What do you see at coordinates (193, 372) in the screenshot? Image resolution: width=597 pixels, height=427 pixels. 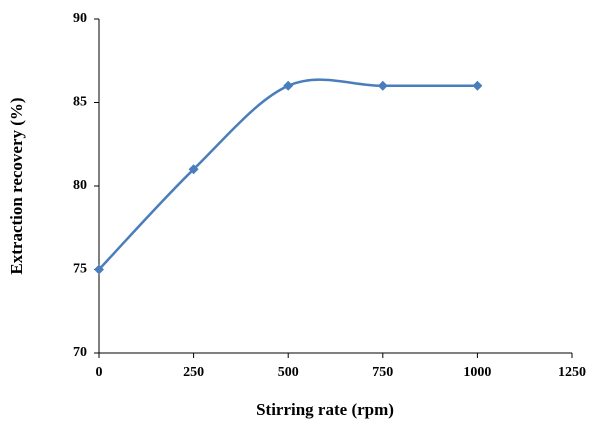 I see `x-tick-label: 250` at bounding box center [193, 372].